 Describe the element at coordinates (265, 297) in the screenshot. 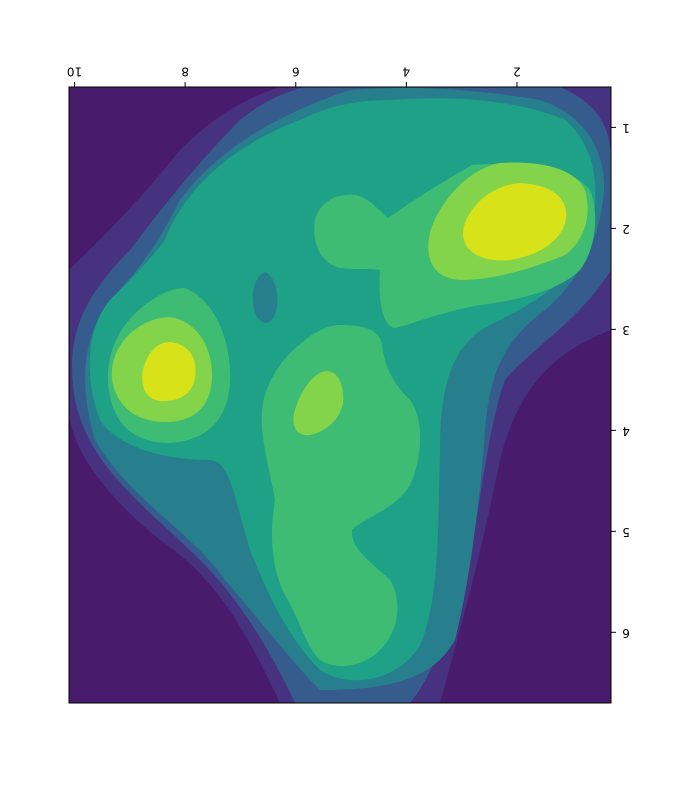

I see `contour-level-4-pocket` at that location.